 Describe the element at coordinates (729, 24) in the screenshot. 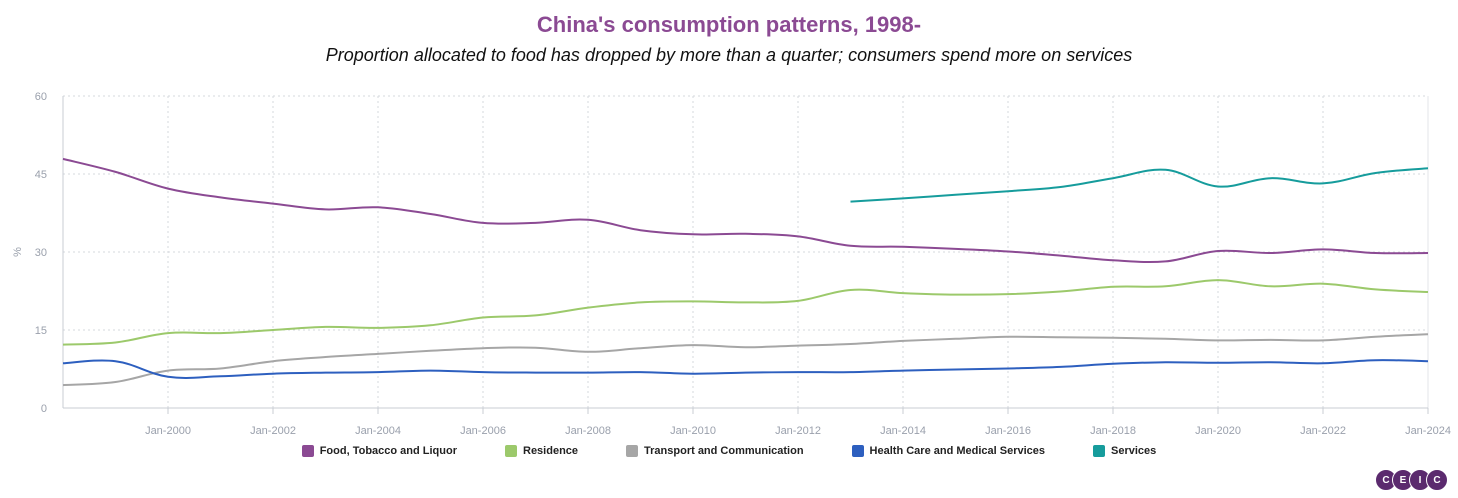

I see `chart-title: China's consumption patterns, 1998-` at that location.